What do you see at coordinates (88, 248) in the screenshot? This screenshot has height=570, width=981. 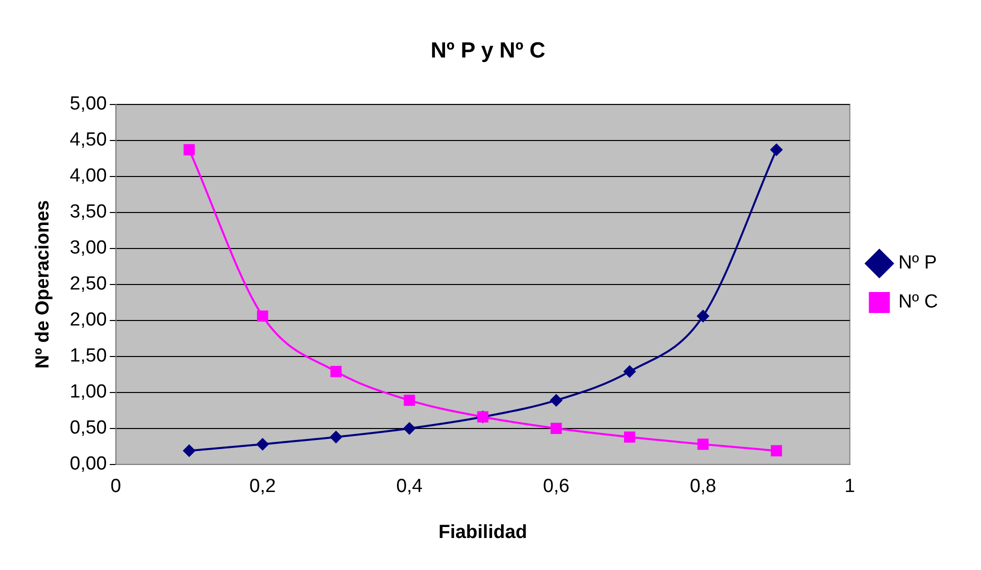 I see `y-tick-label: 3,00` at bounding box center [88, 248].